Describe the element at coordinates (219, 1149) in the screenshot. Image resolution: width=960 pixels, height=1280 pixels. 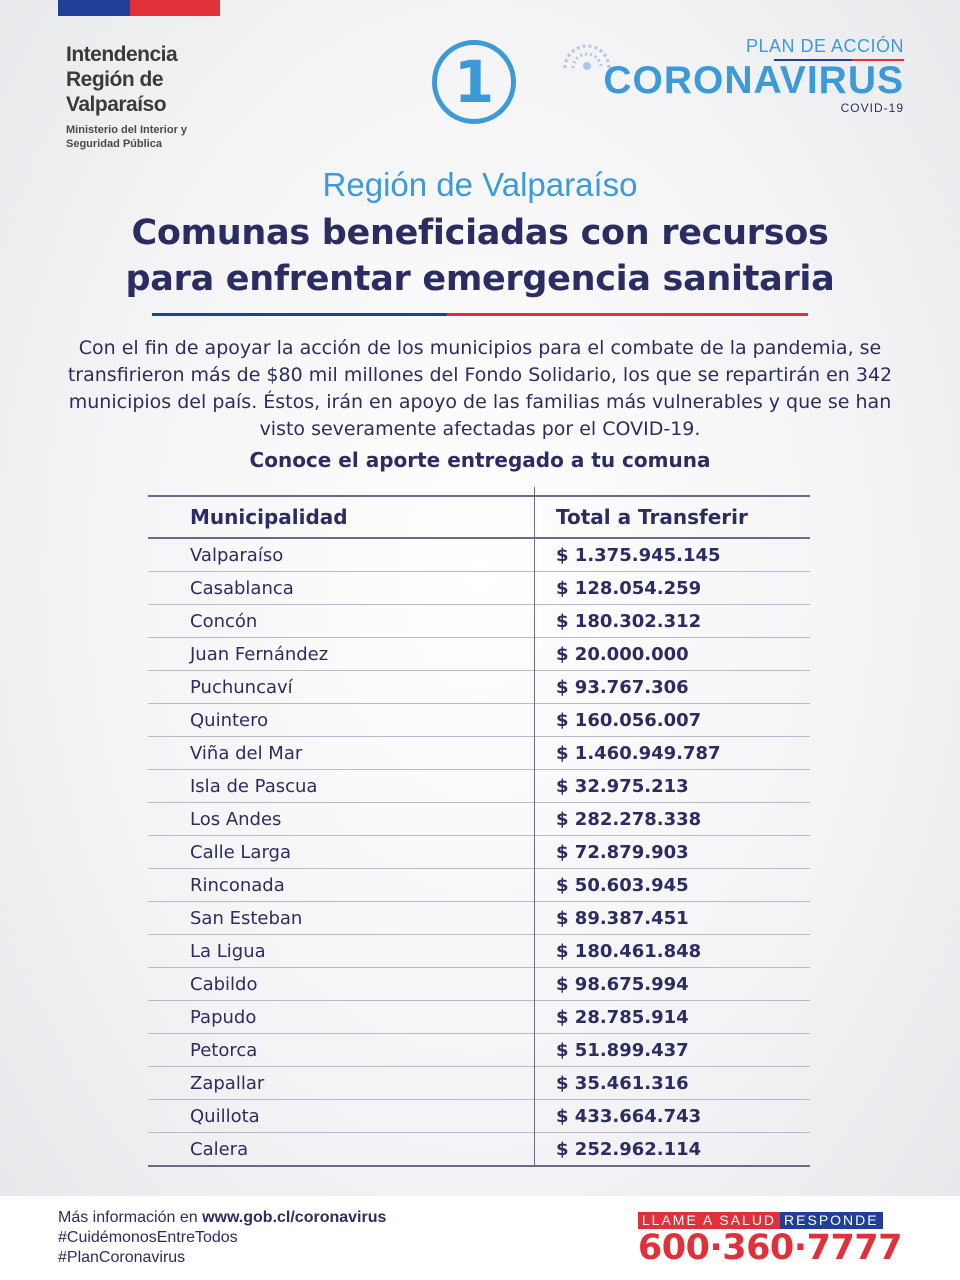
I see `municipality-name: Calera` at that location.